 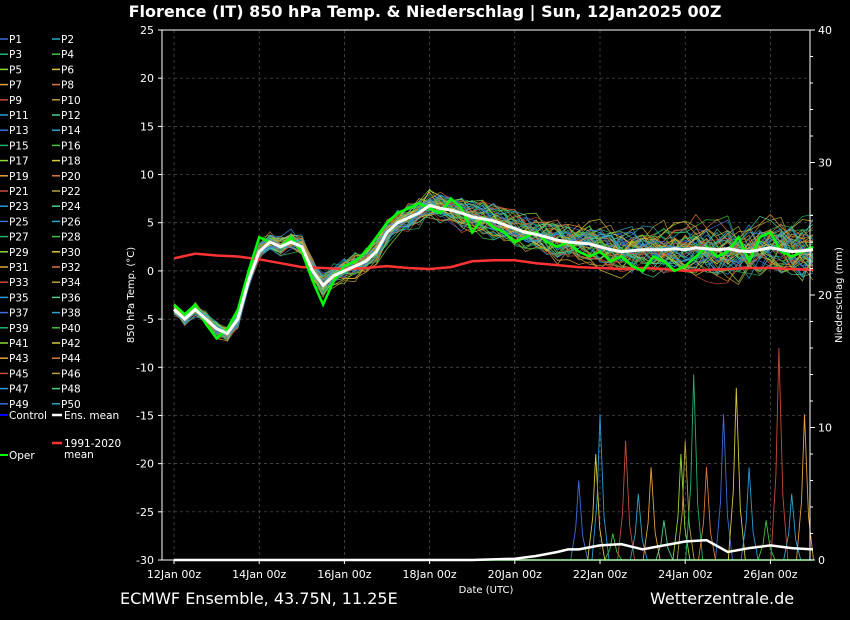 What do you see at coordinates (71, 162) in the screenshot?
I see `legend-label-P18: P18` at bounding box center [71, 162].